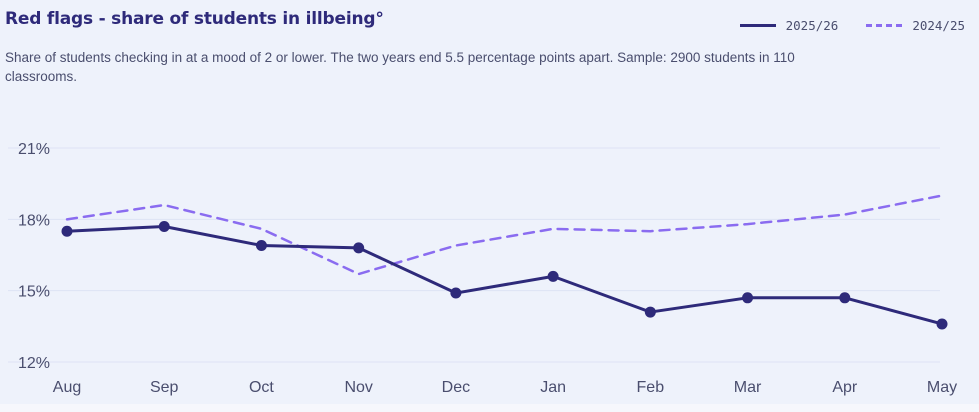  Describe the element at coordinates (852, 25) in the screenshot. I see `chart-legend: 2025/26 2024/25` at that location.